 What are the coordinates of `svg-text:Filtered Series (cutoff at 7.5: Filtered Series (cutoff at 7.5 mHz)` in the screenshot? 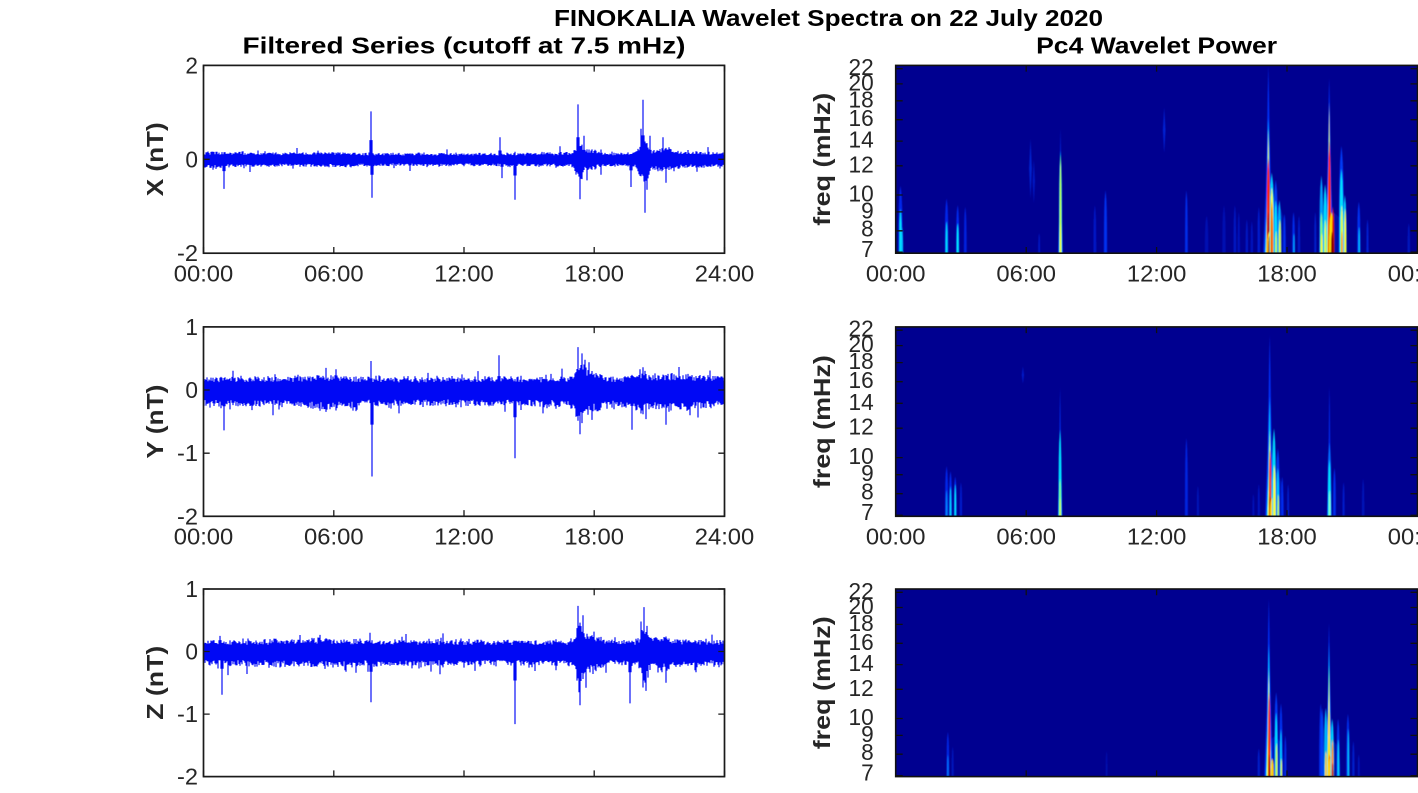 It's located at (464, 46).